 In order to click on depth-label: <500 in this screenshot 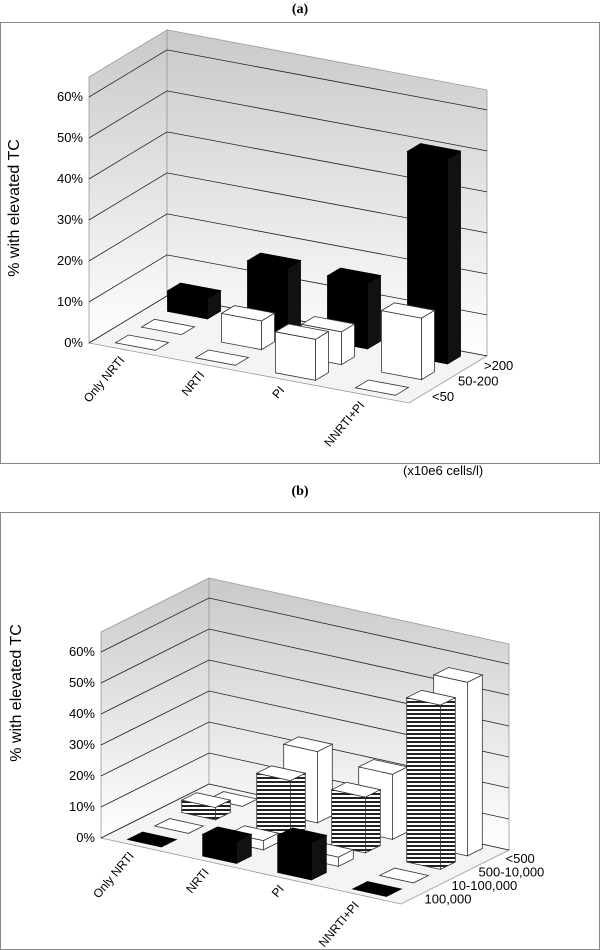, I will do `click(520, 858)`.